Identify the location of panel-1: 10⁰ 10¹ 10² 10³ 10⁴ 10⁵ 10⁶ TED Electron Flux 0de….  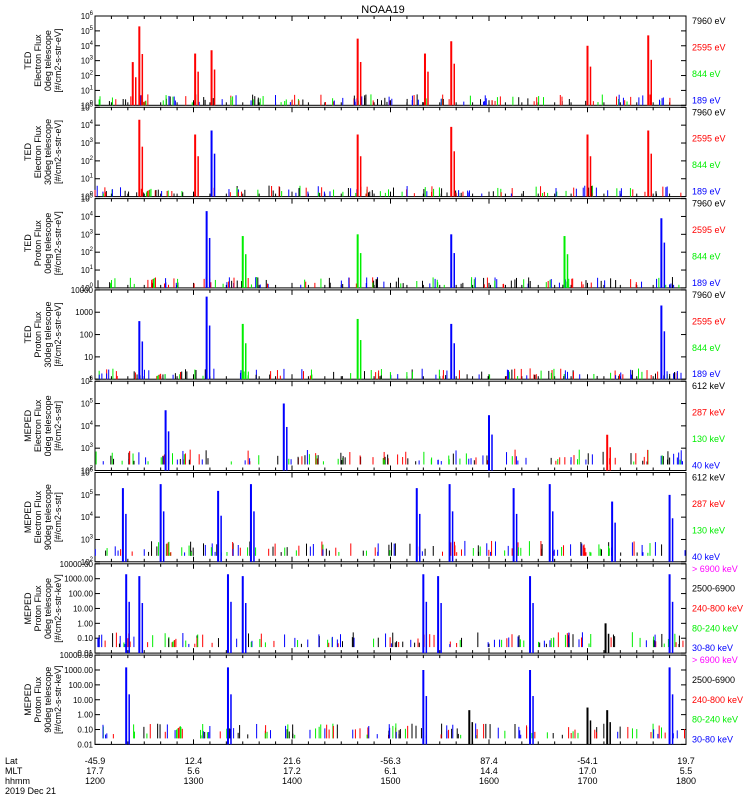
(374, 60).